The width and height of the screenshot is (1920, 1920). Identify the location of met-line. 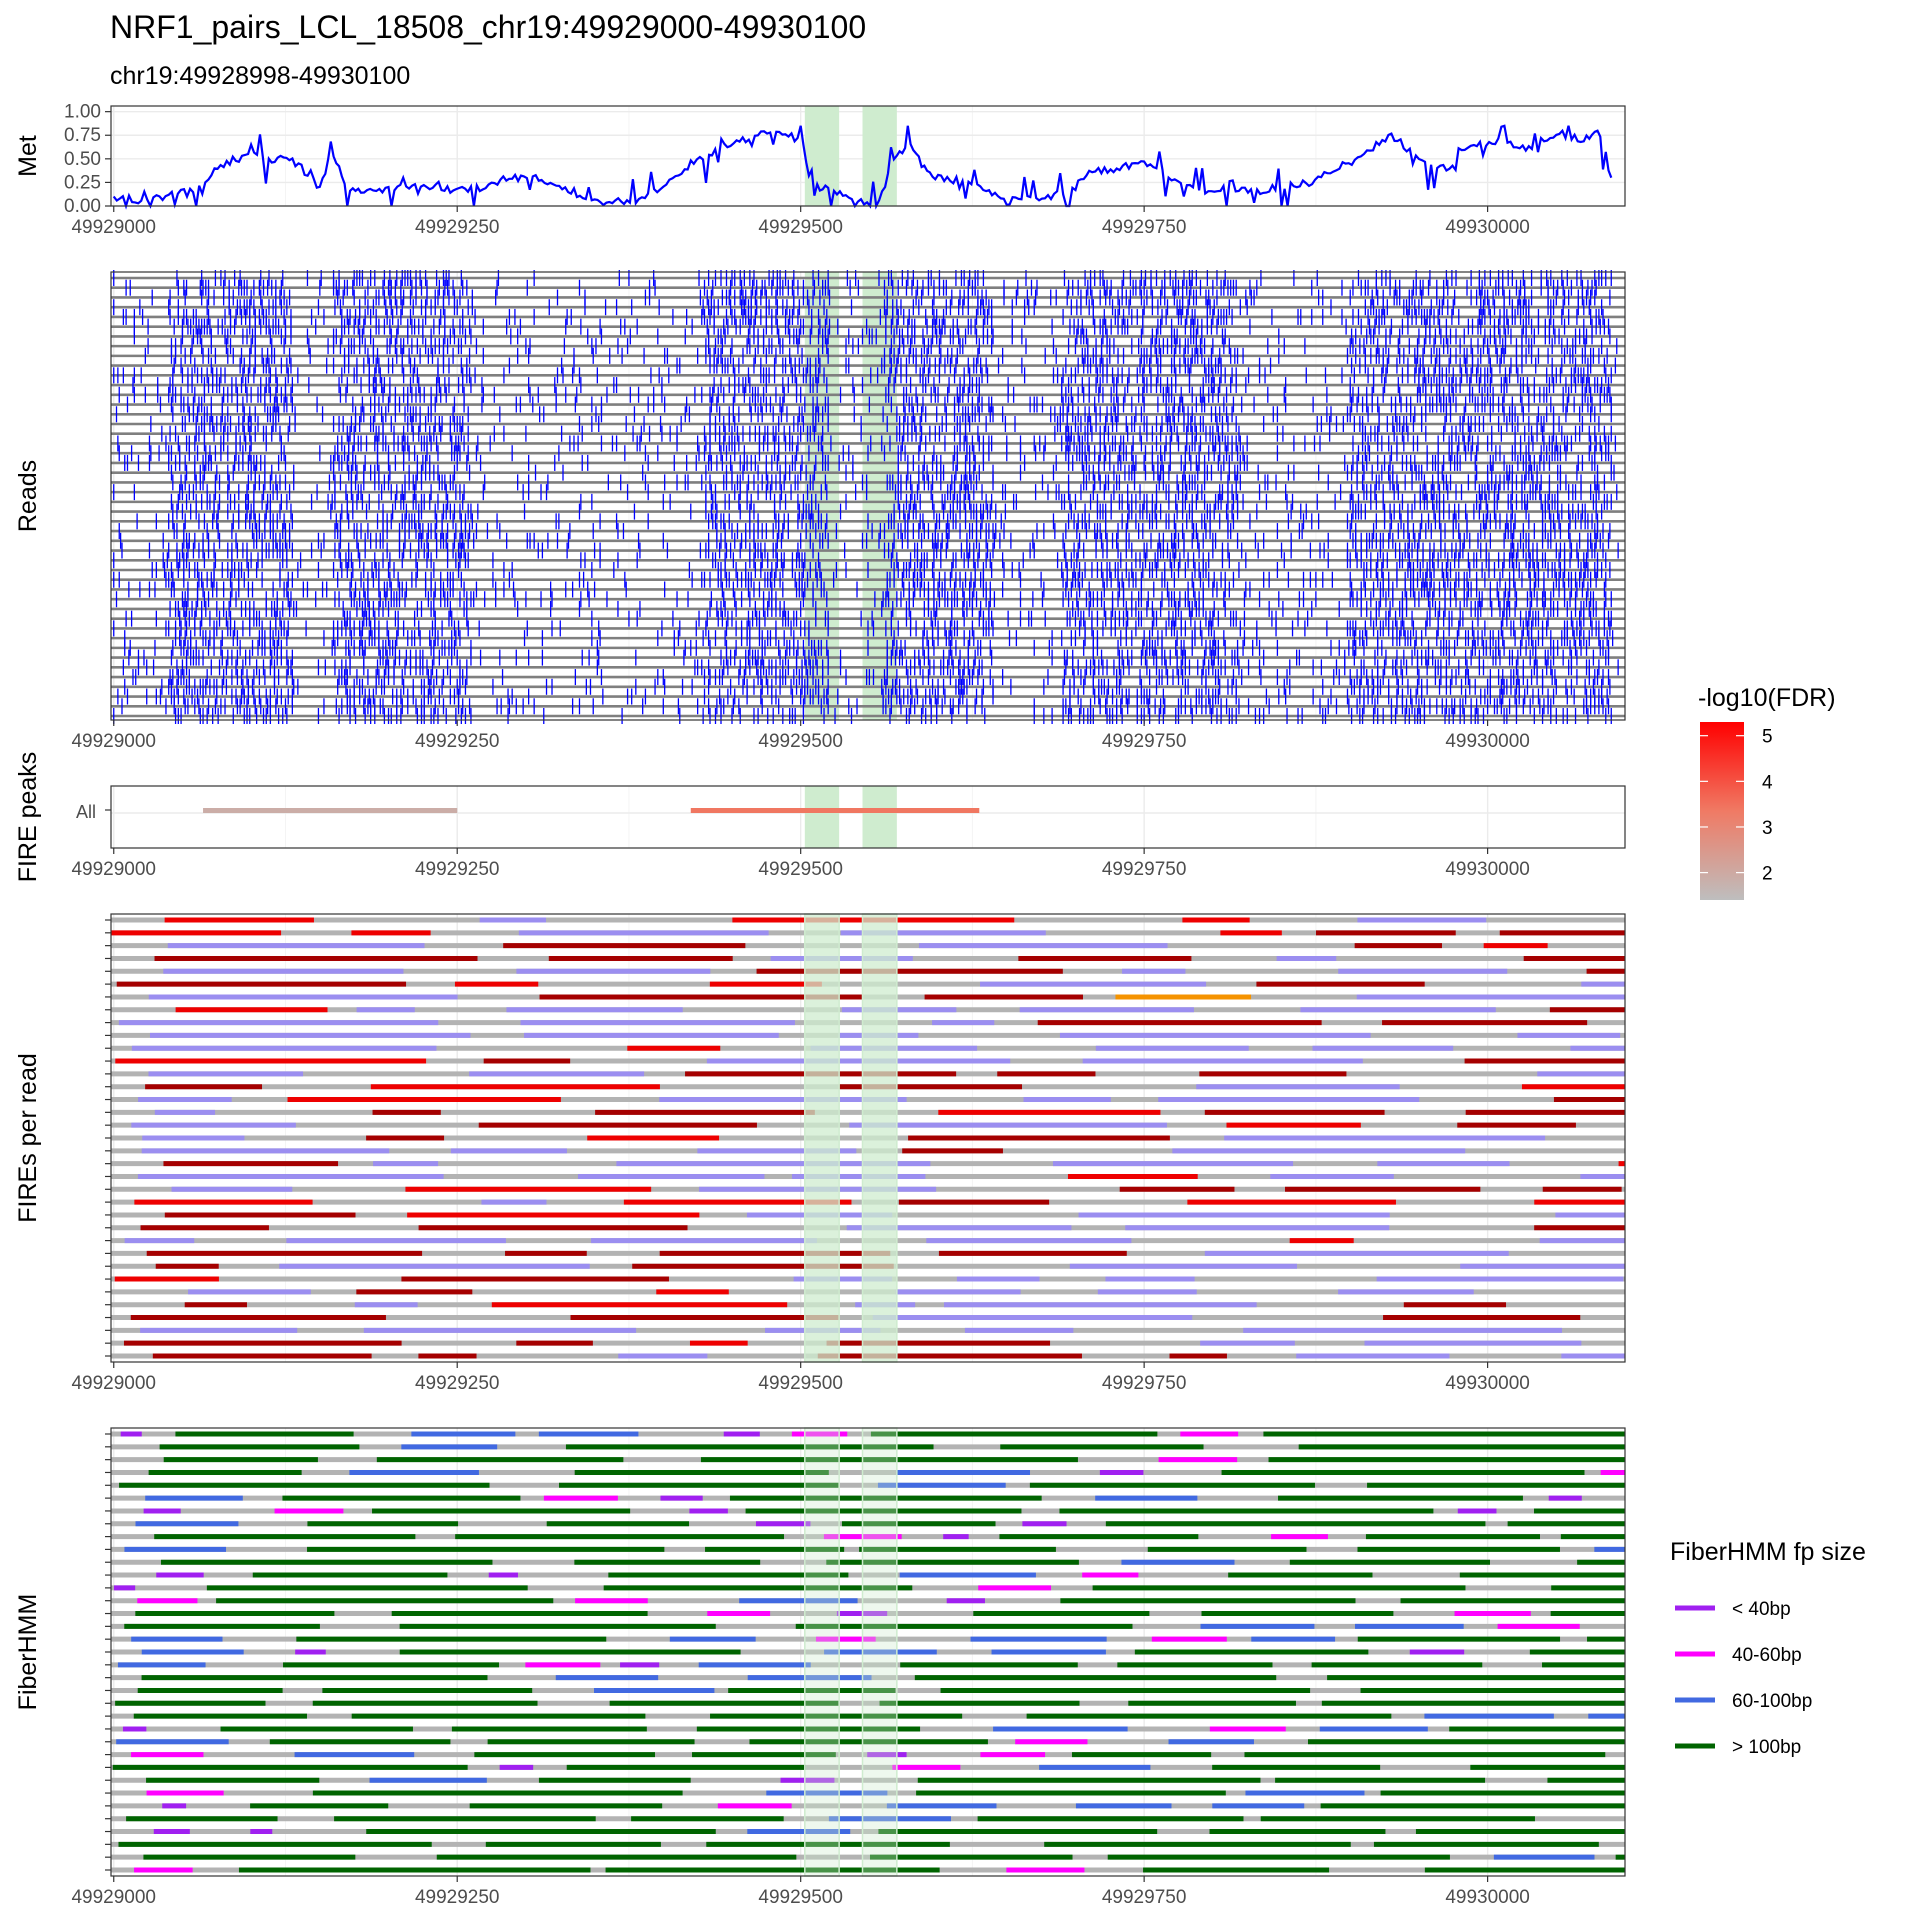
(862, 167).